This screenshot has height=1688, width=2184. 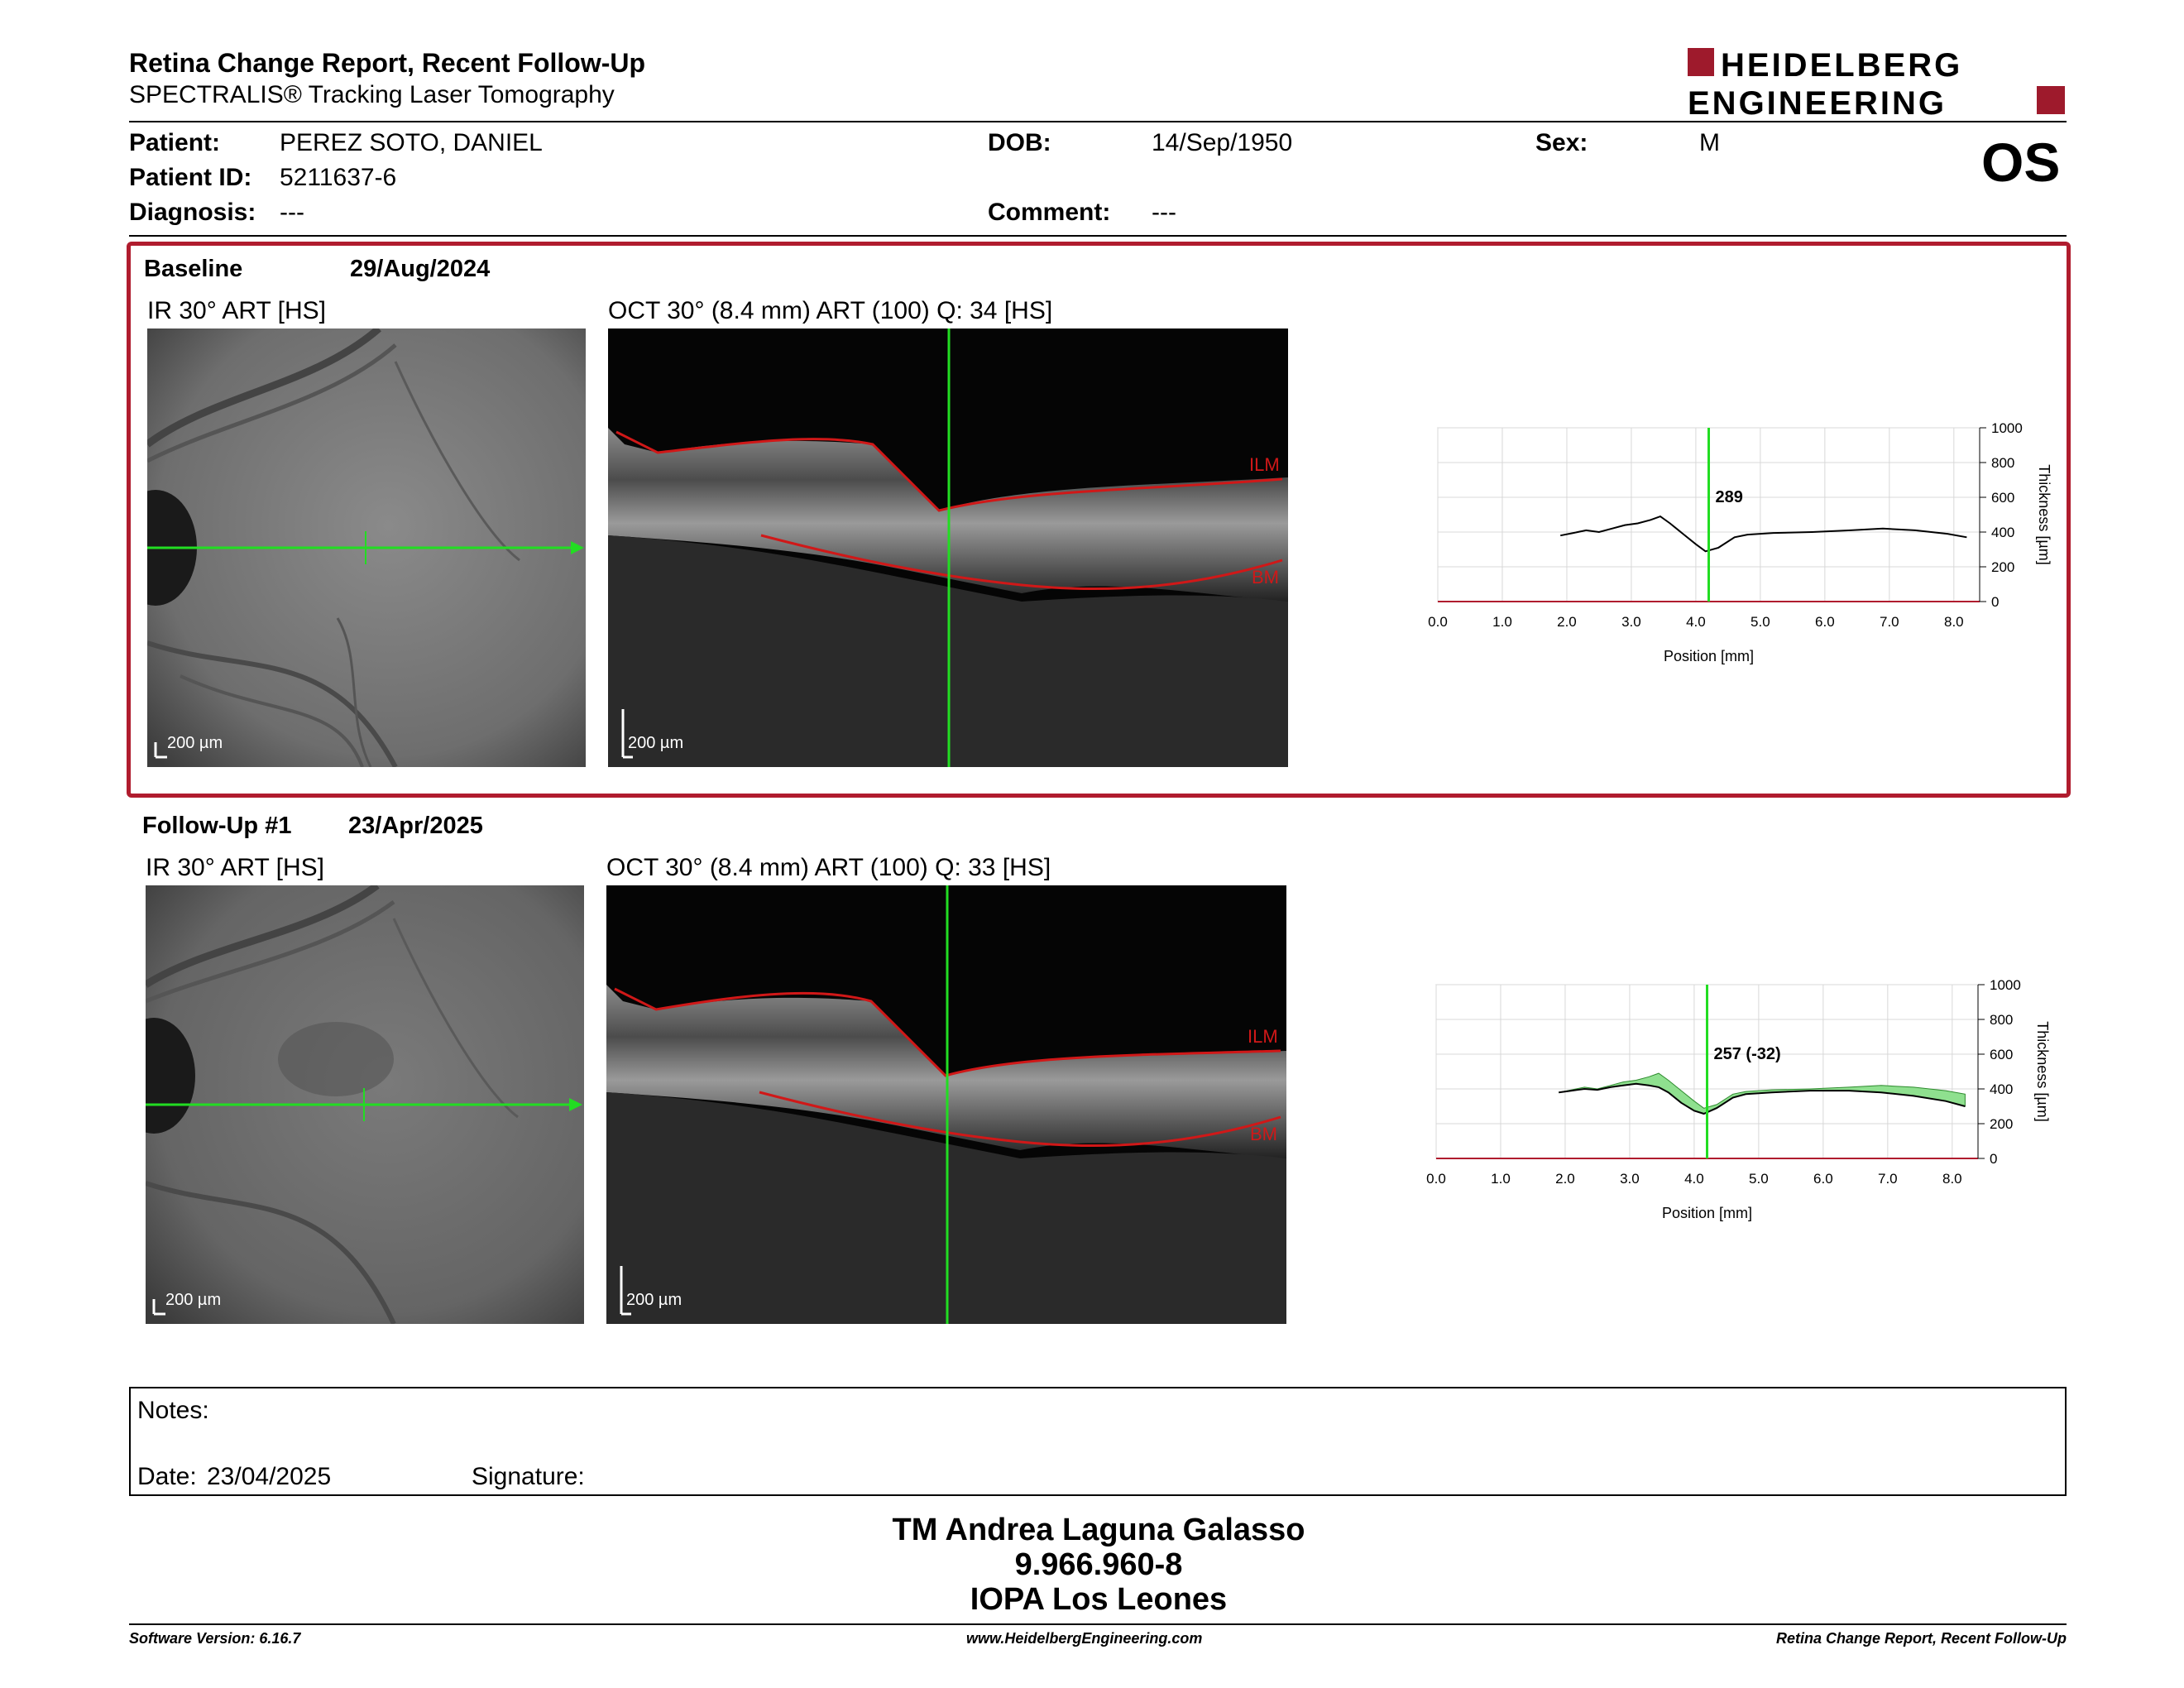 What do you see at coordinates (1747, 1054) in the screenshot?
I see `cursor-value-label: 257 (-32)` at bounding box center [1747, 1054].